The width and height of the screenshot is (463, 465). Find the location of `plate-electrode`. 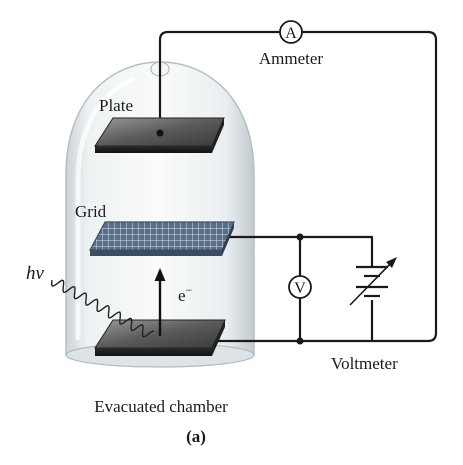

plate-electrode is located at coordinates (159, 135).